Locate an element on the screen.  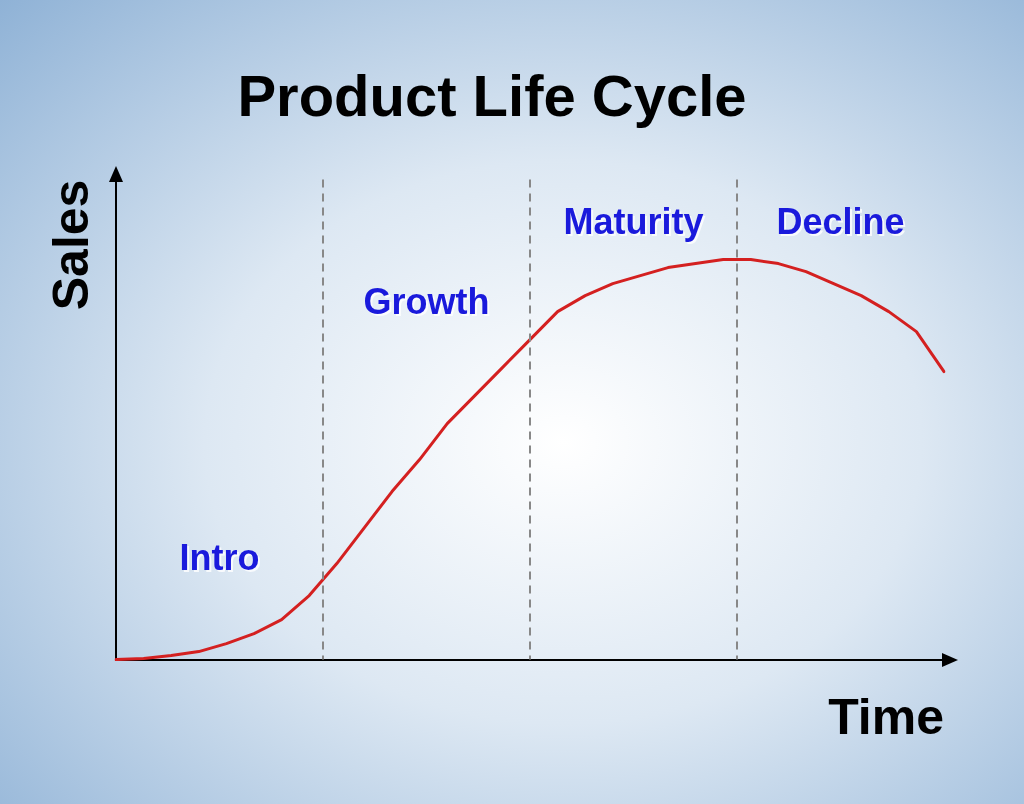
annotation: Growth is located at coordinates (428, 303).